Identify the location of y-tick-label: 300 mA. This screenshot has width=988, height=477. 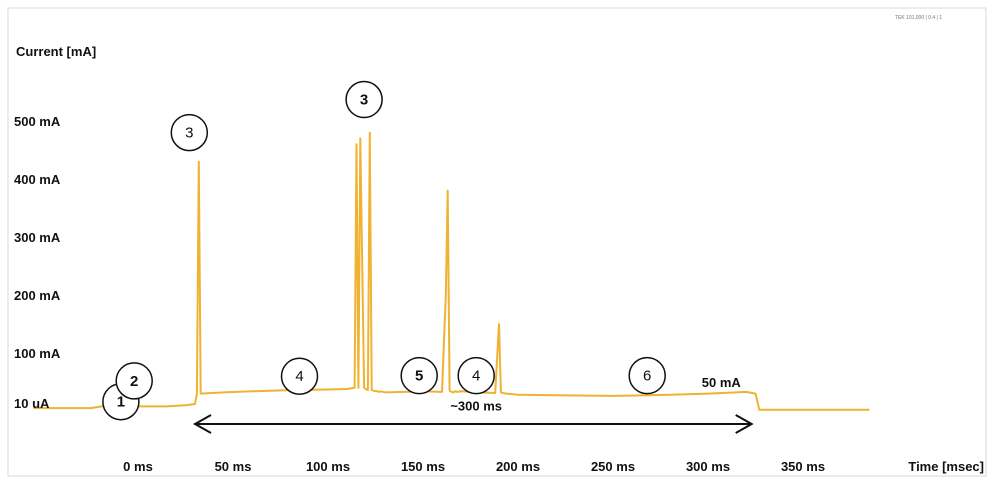
(37, 237).